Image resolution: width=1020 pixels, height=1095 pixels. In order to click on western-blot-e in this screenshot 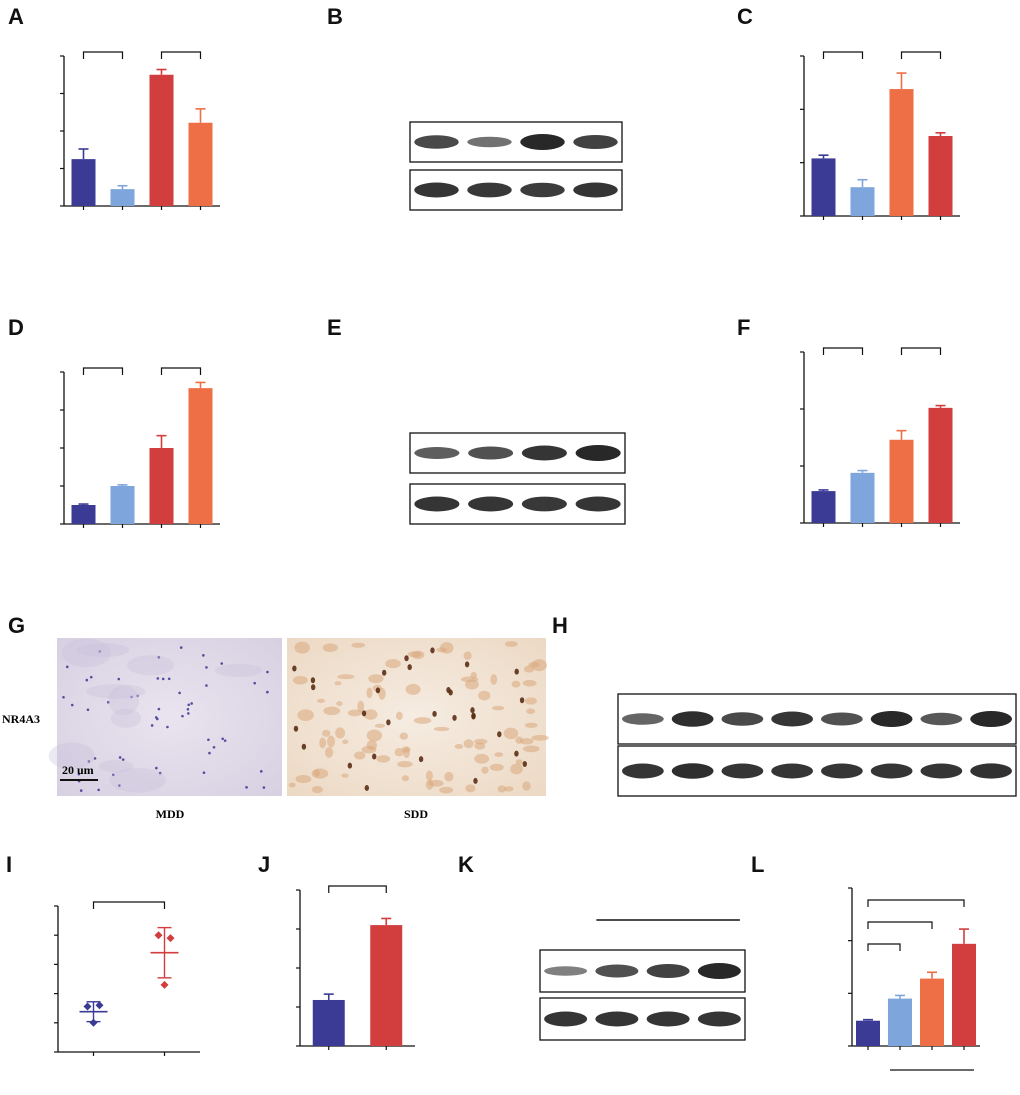, I will do `click(517, 478)`.